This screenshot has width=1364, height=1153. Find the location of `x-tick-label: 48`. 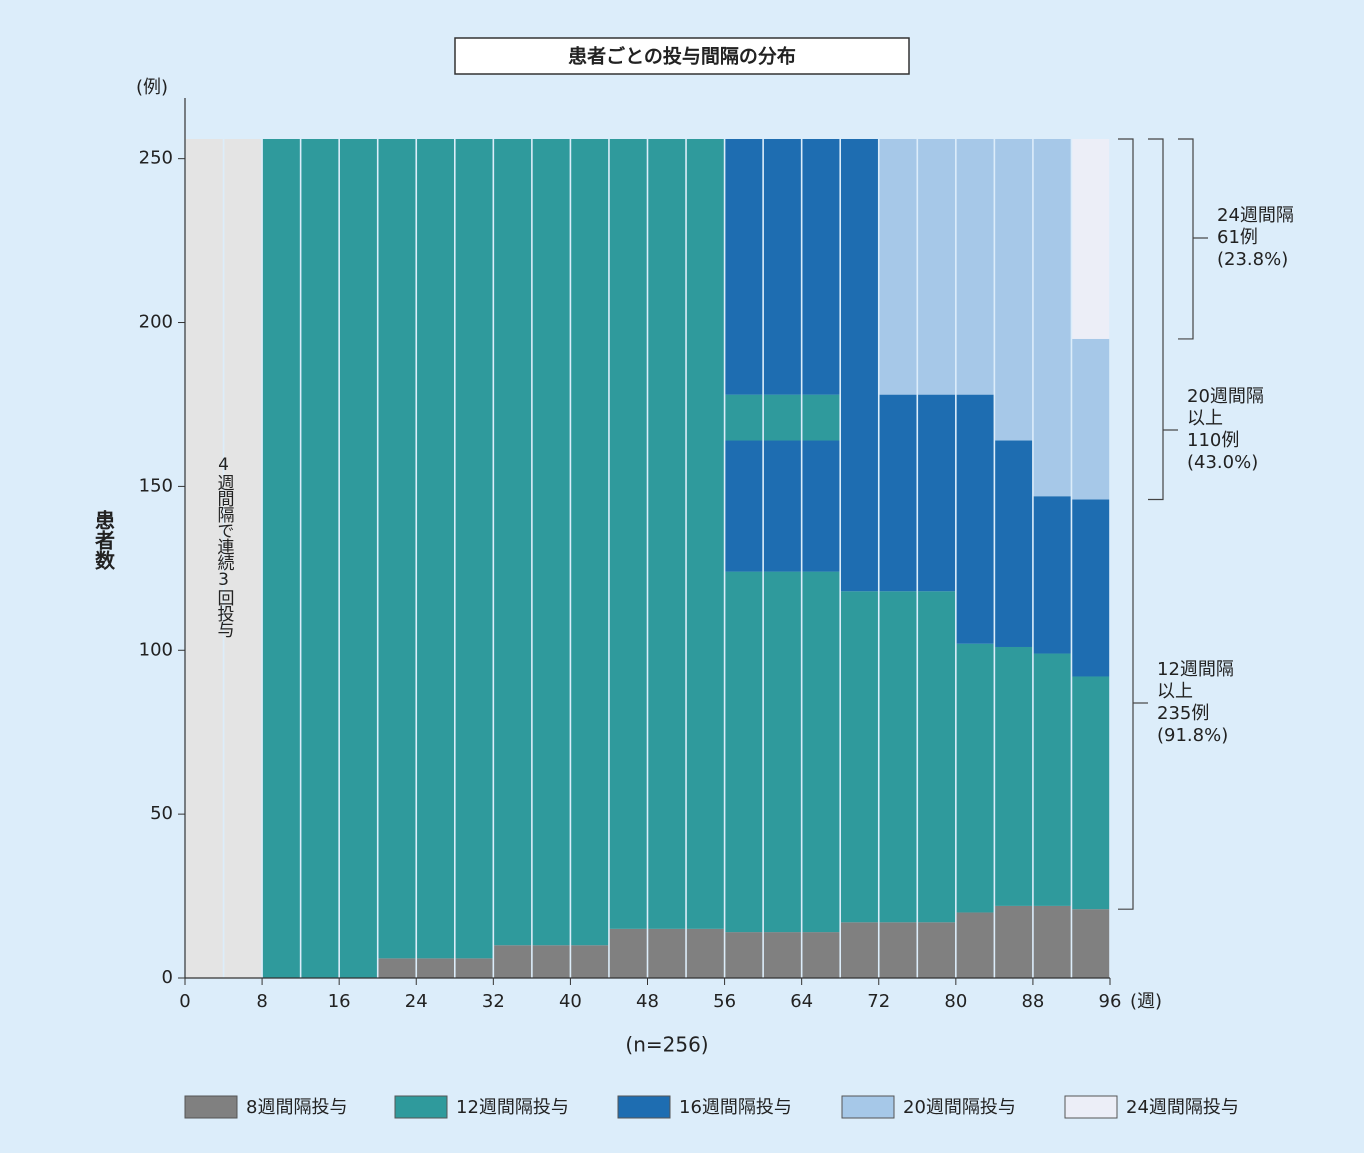

x-tick-label: 48 is located at coordinates (647, 1001).